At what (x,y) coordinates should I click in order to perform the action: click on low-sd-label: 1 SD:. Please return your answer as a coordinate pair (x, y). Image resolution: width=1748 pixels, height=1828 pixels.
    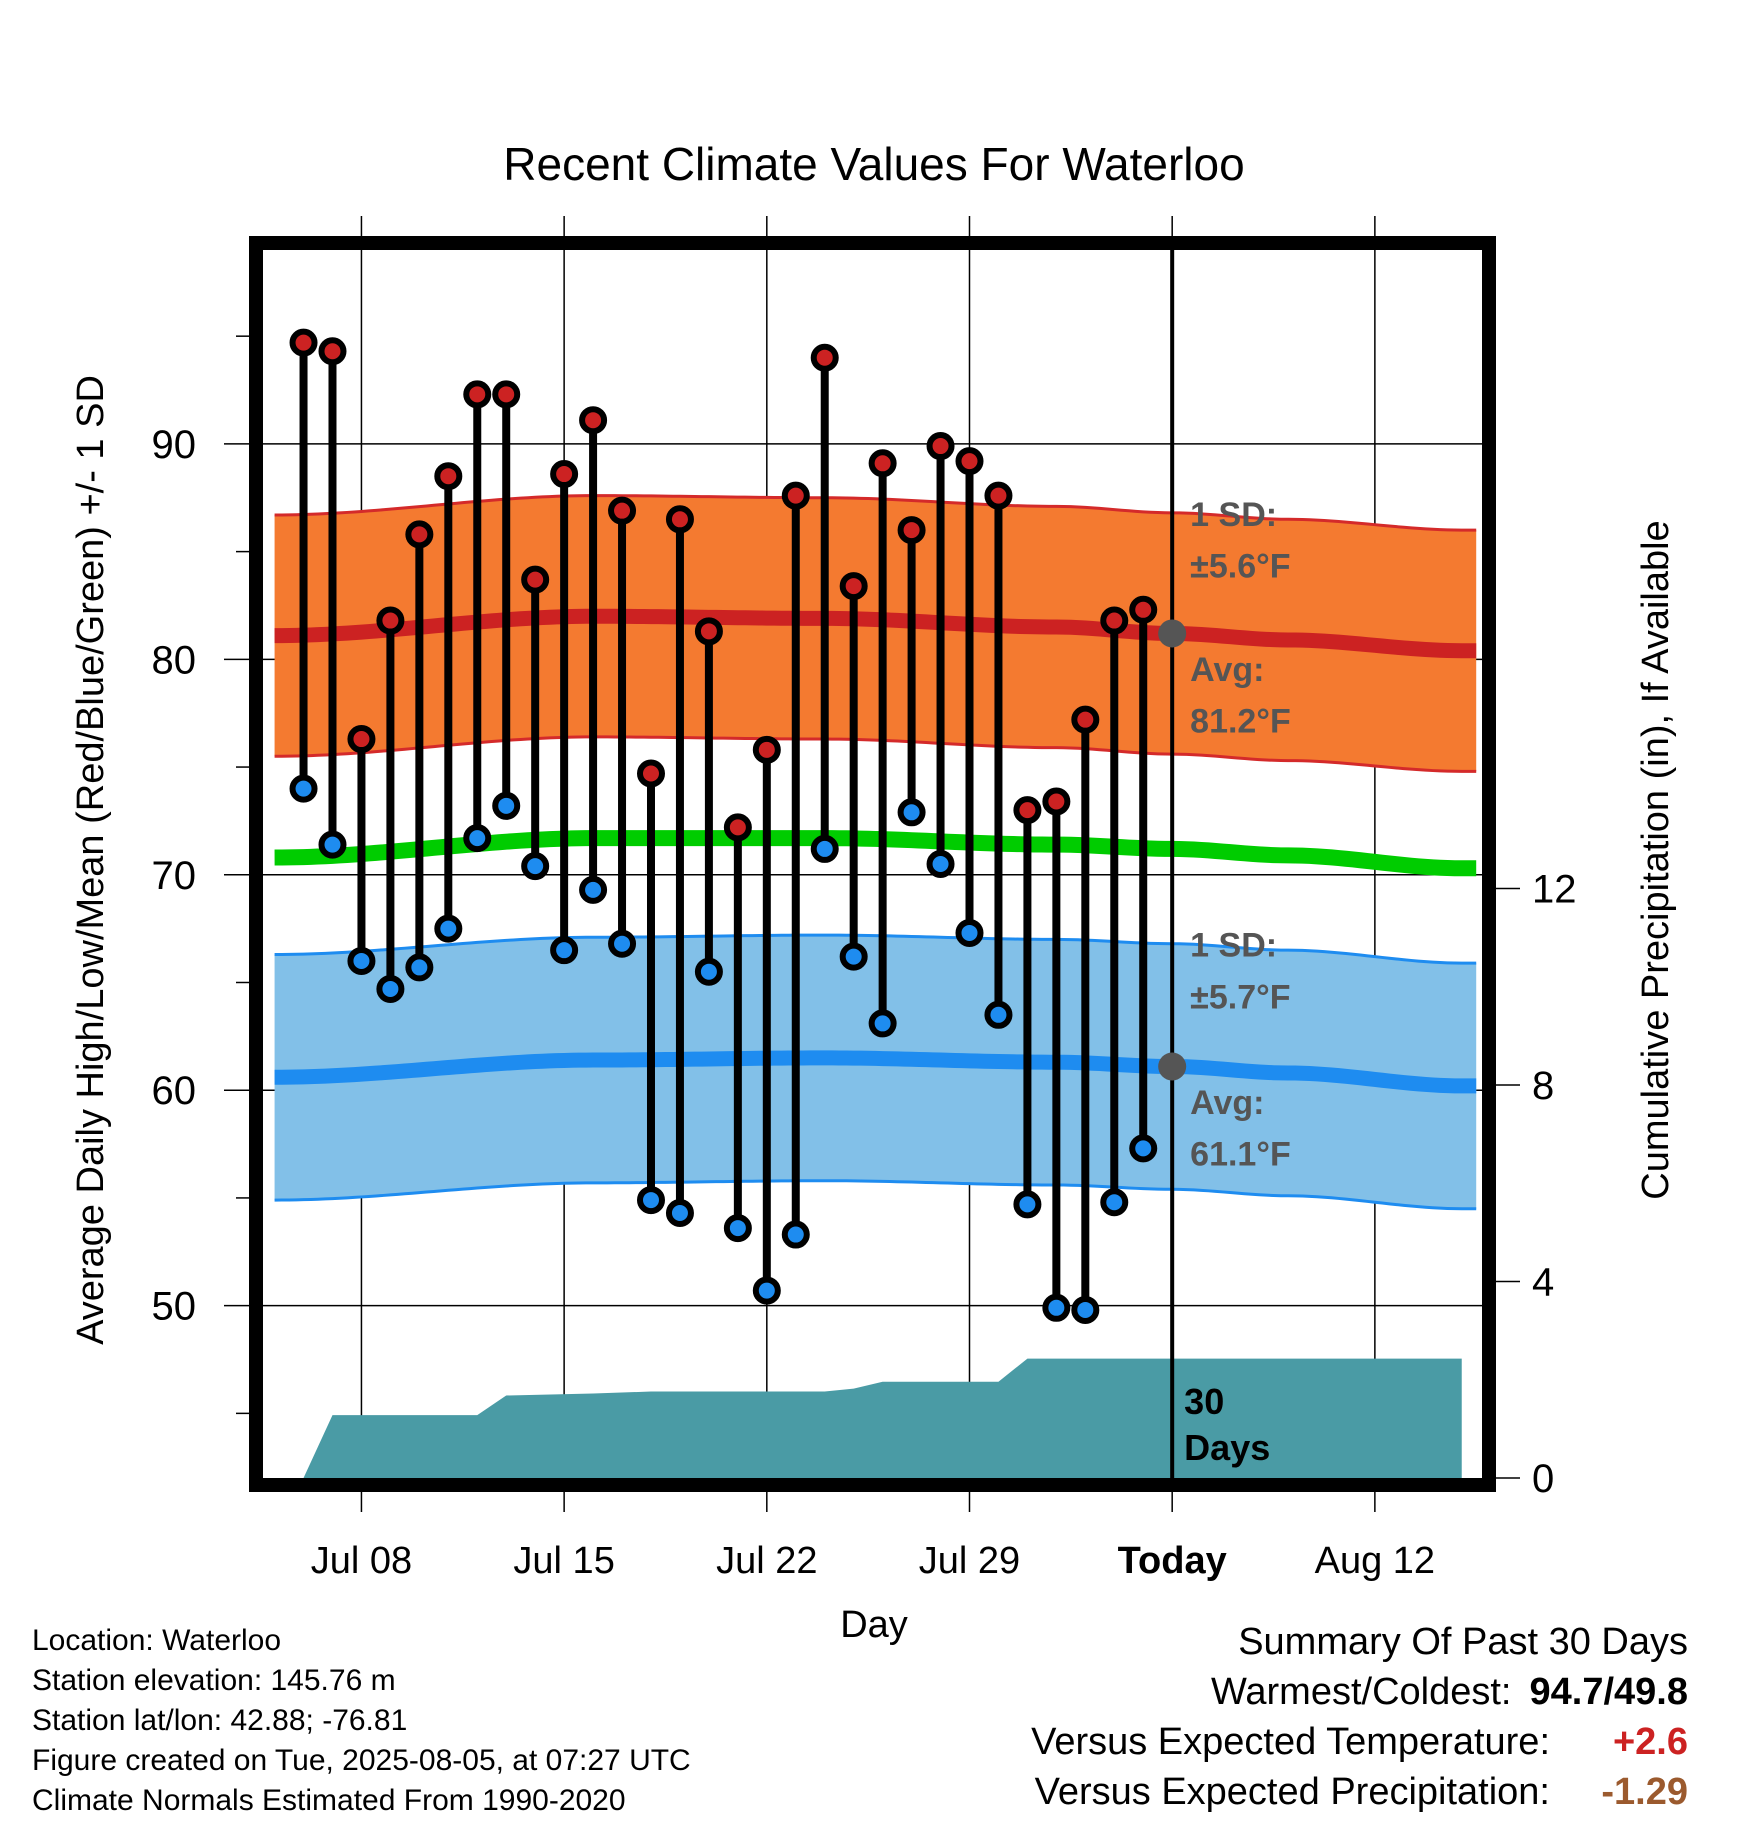
    Looking at the image, I should click on (1233, 946).